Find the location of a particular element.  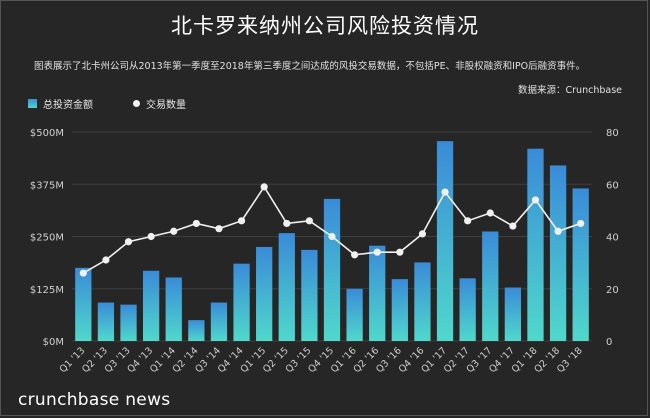

legend-dot-swatch is located at coordinates (136, 103).